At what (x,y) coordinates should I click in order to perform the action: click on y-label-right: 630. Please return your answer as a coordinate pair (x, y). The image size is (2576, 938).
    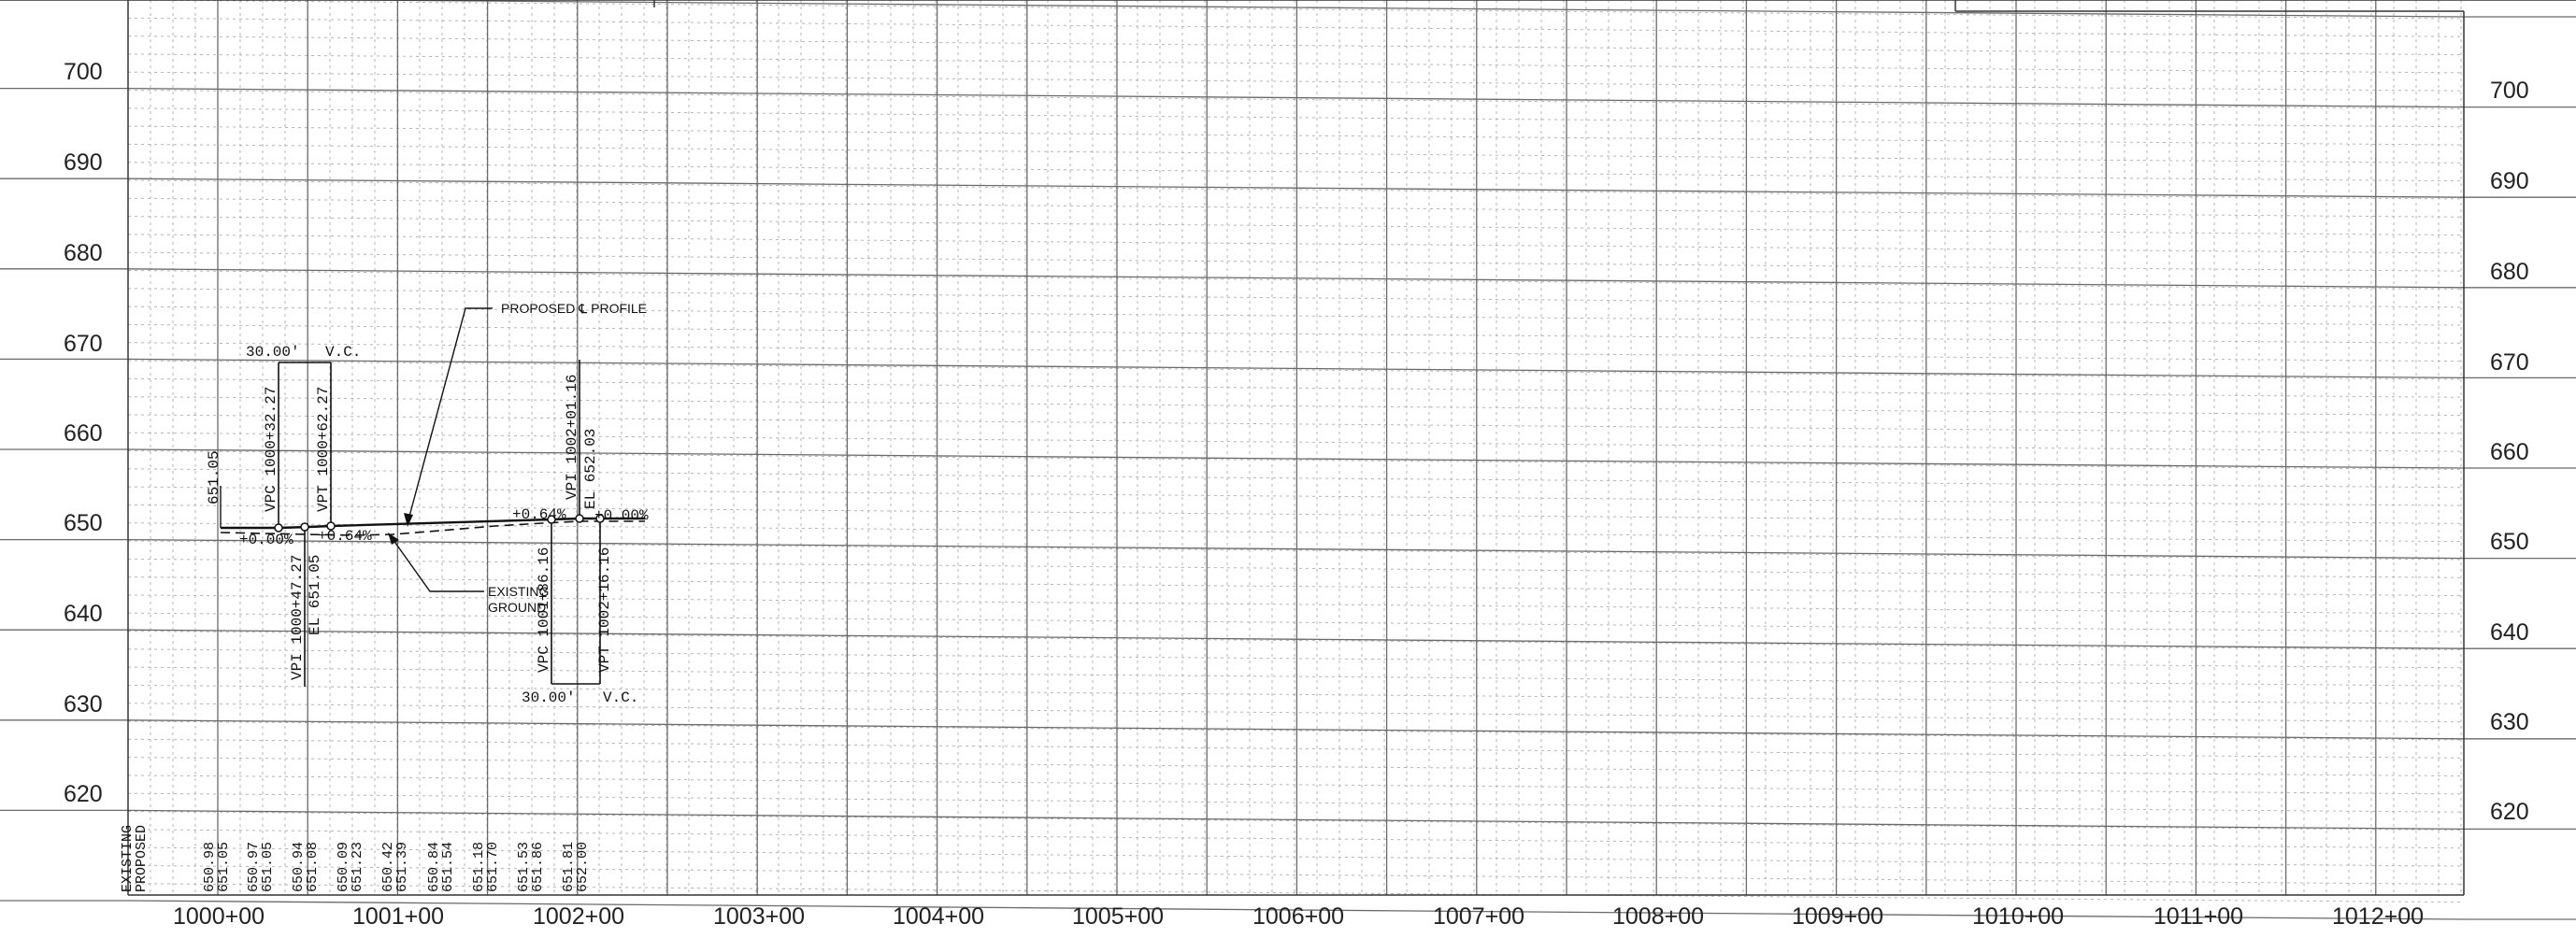
    Looking at the image, I should click on (2509, 722).